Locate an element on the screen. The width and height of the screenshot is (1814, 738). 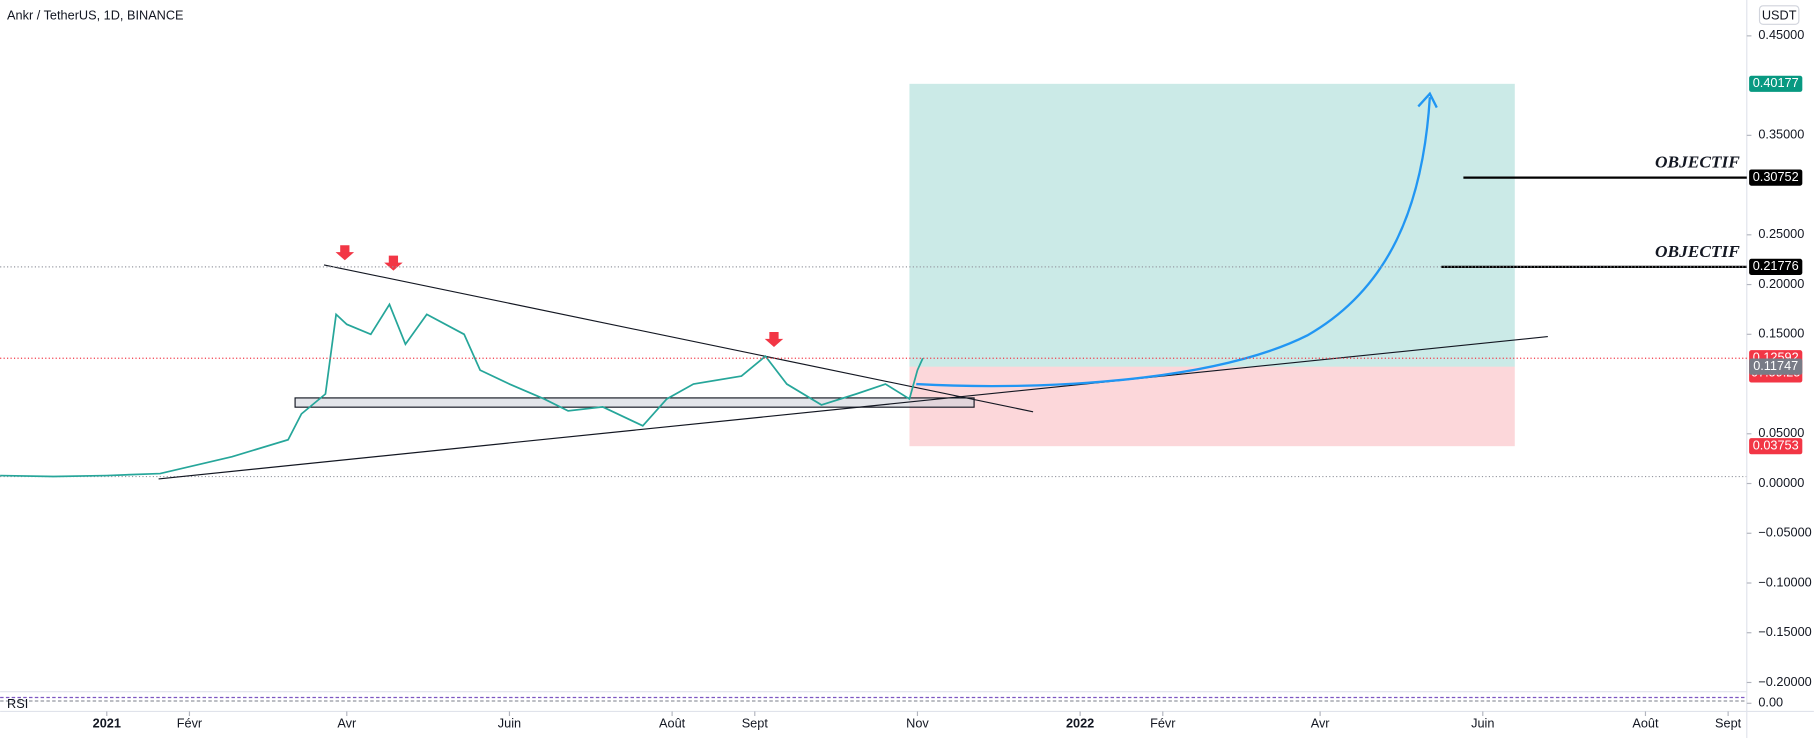
price-label: 0.11747 is located at coordinates (1775, 365).